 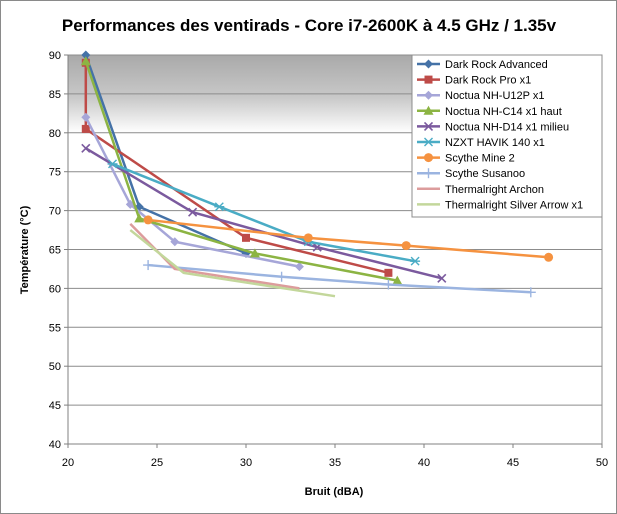 I want to click on y-tick-label: 80, so click(x=55, y=134).